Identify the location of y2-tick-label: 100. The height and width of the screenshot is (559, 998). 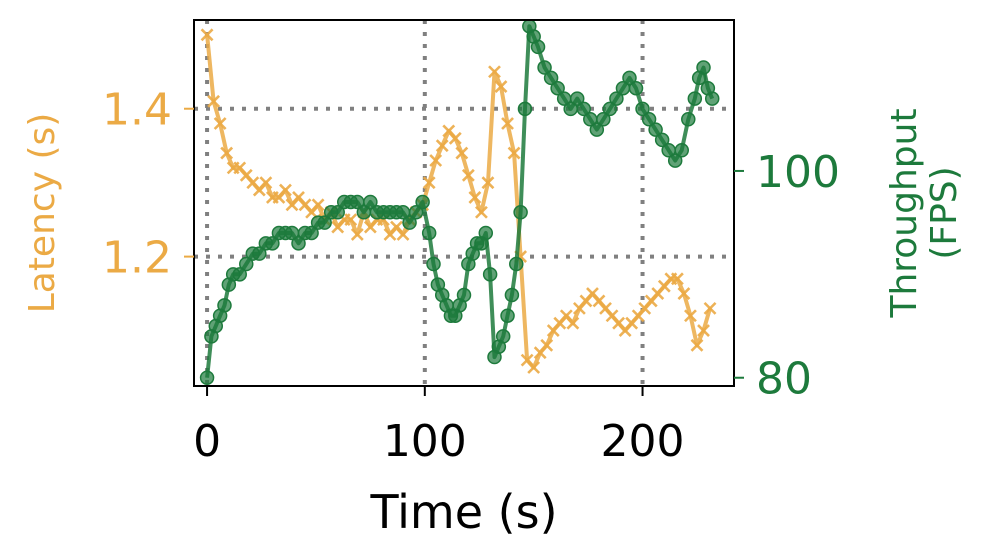
(798, 172).